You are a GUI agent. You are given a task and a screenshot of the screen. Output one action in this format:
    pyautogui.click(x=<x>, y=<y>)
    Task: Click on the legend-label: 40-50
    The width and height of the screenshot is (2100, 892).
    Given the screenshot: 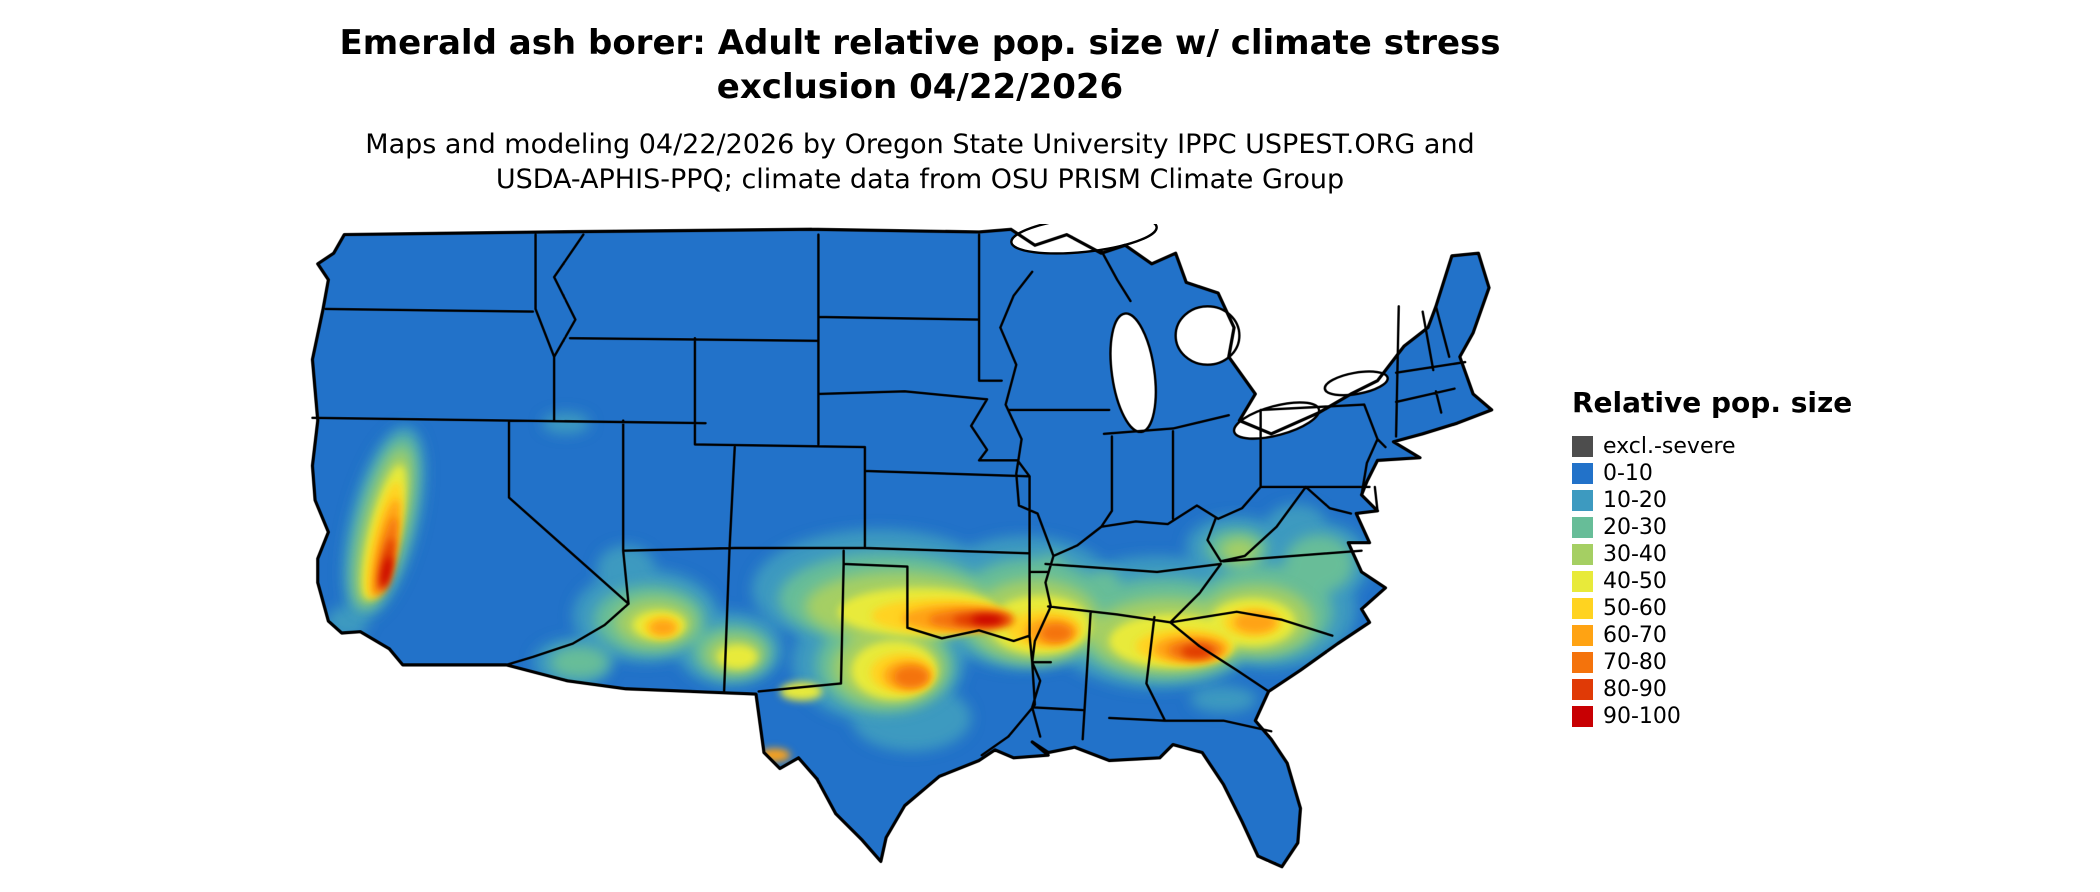 What is the action you would take?
    pyautogui.click(x=1635, y=581)
    